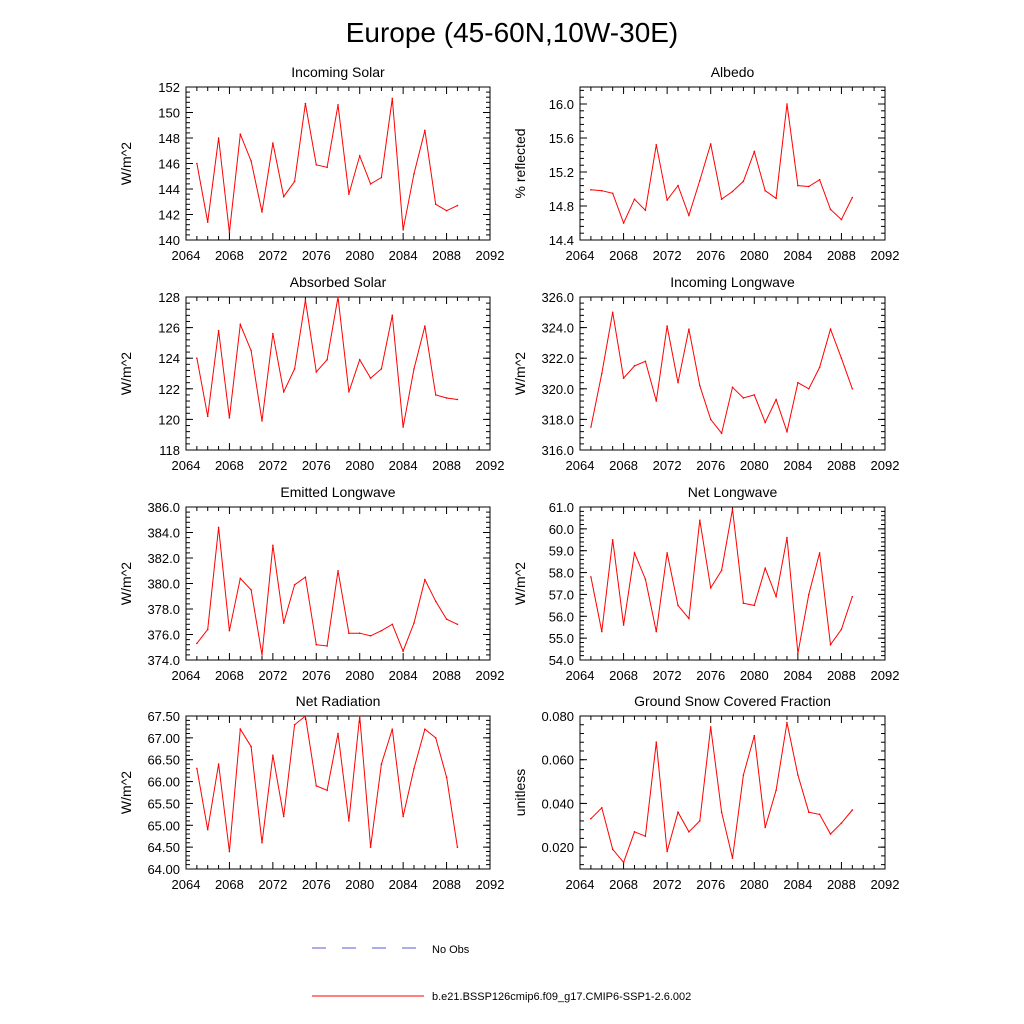 Image resolution: width=1024 pixels, height=1024 pixels. I want to click on x-tick-label: 2084, so click(403, 675).